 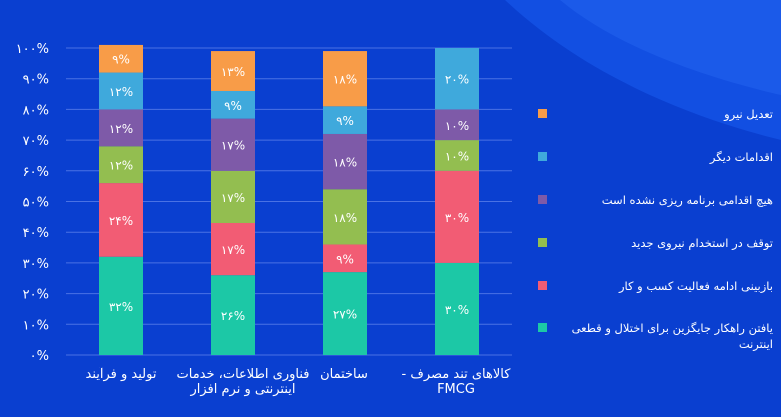 I want to click on data-label: ۱۳%, so click(x=233, y=72).